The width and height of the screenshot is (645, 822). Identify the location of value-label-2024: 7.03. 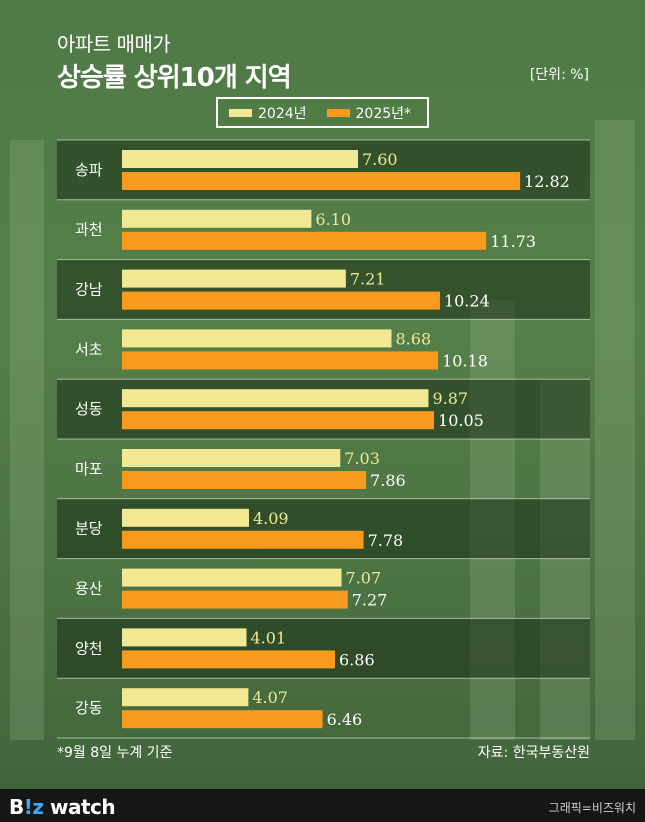
(362, 458).